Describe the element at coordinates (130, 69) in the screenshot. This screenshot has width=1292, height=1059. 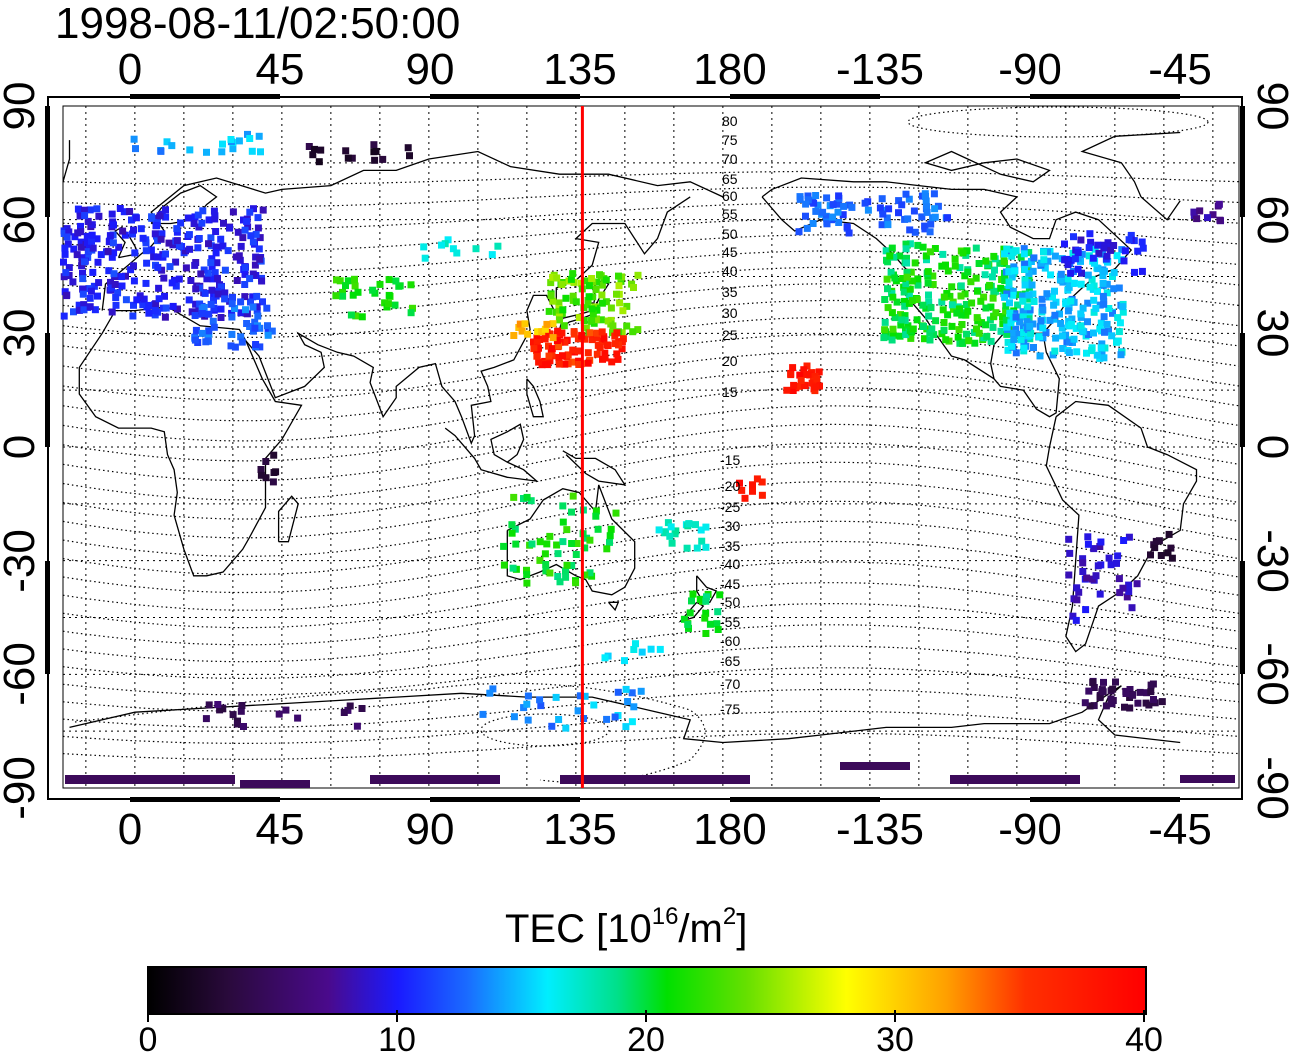
I see `top-lon-label: 0` at that location.